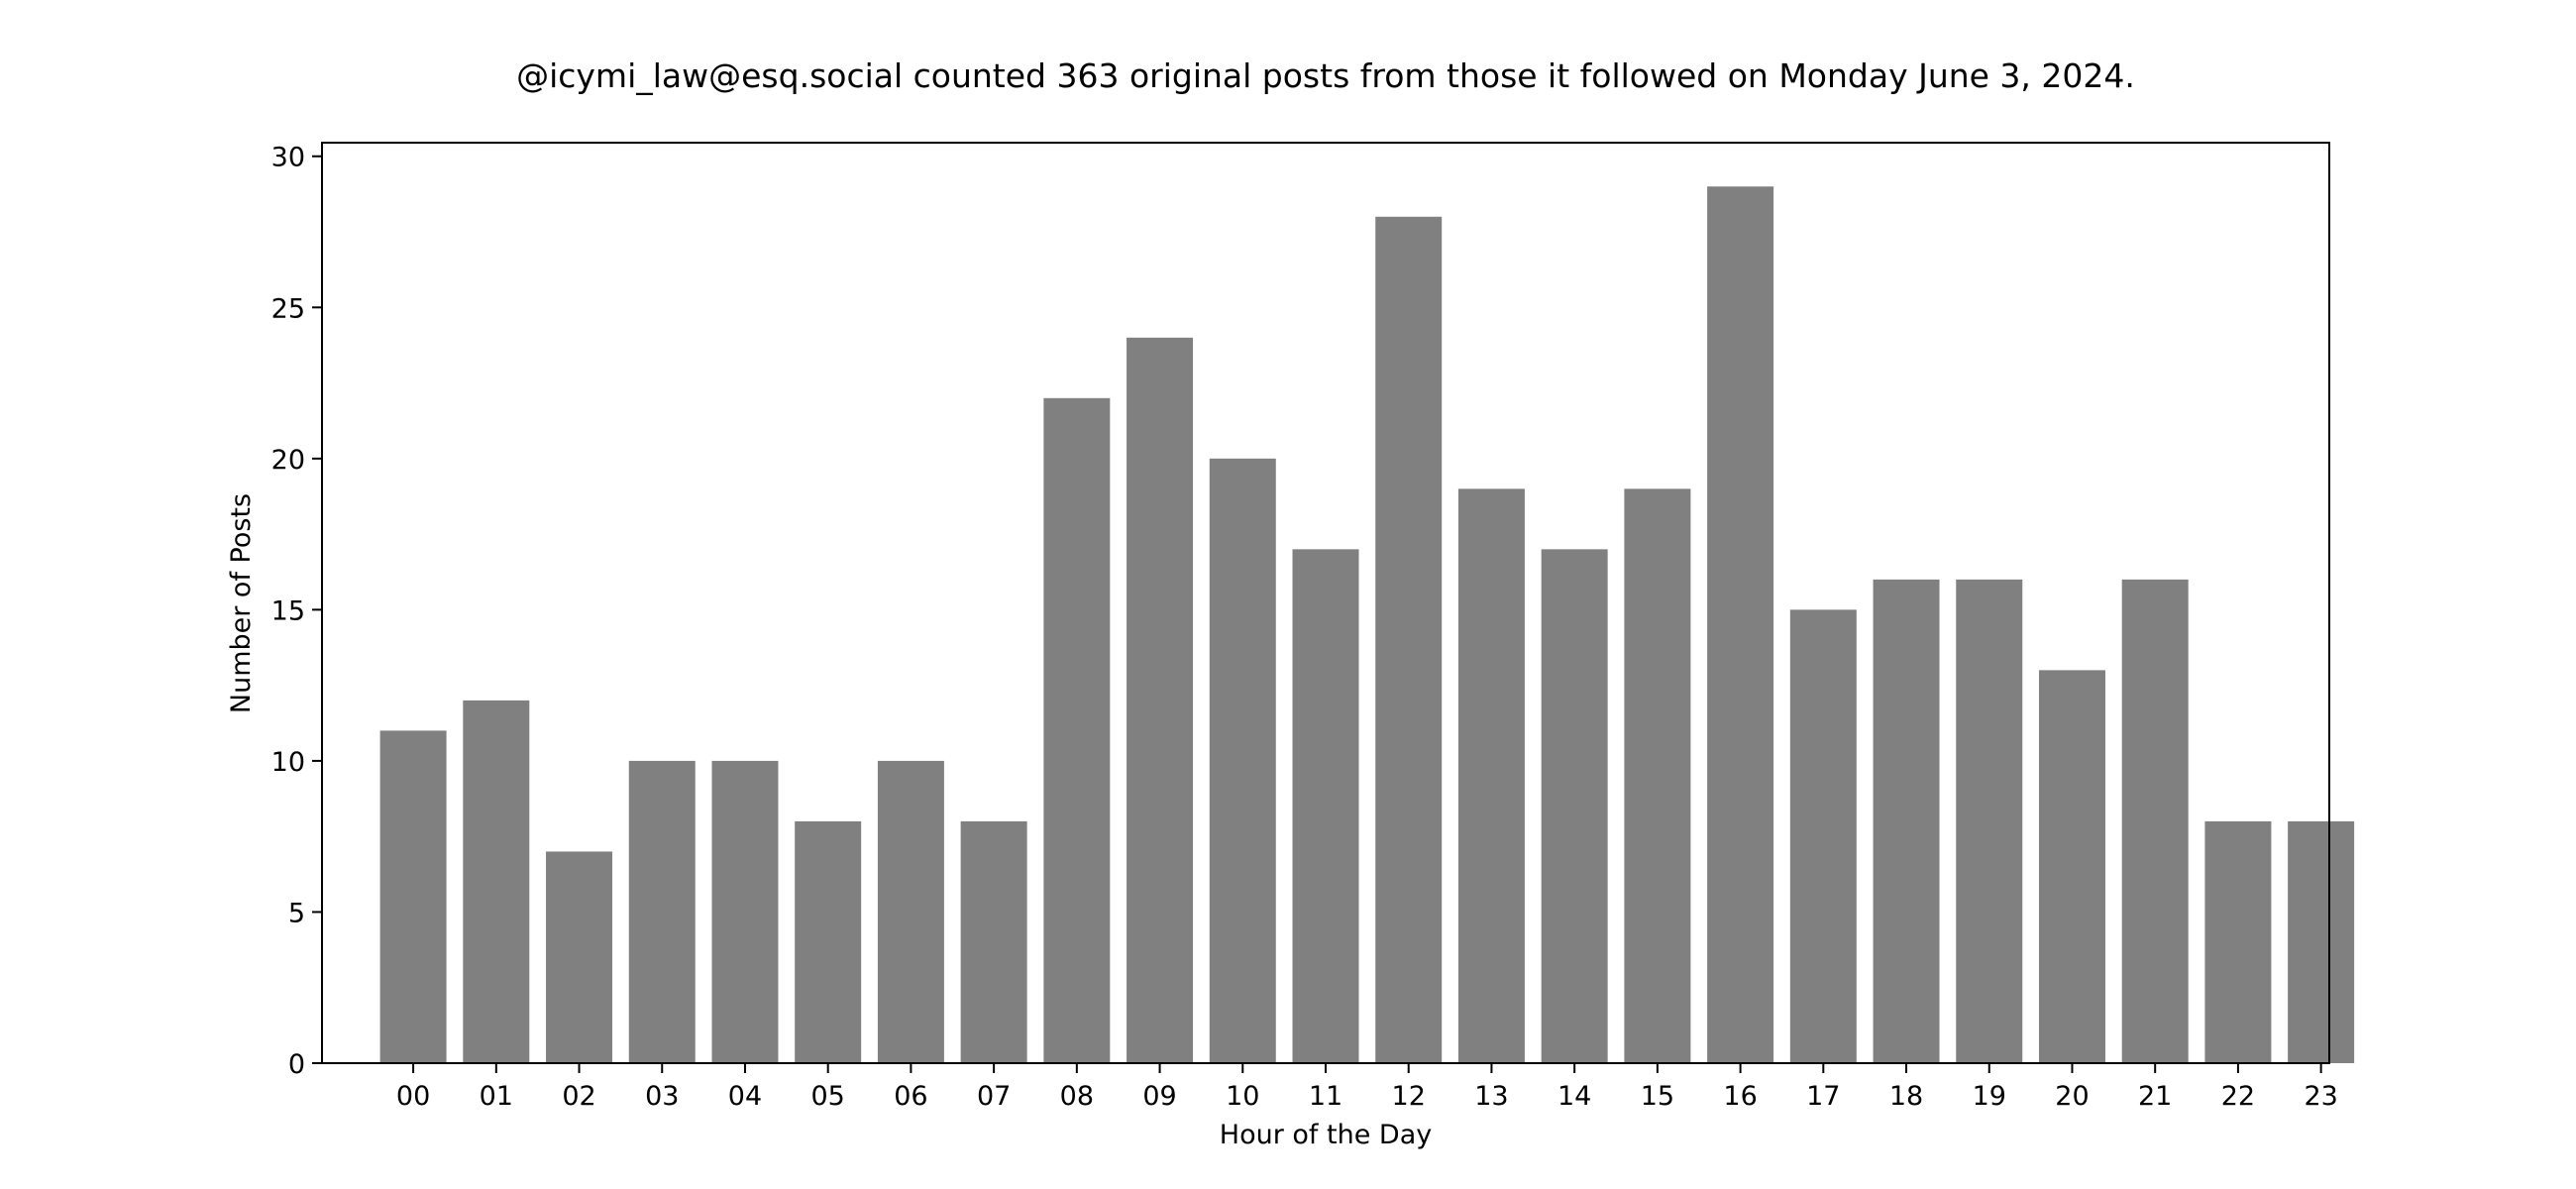  I want to click on x-tick-label-15: 15, so click(1657, 1097).